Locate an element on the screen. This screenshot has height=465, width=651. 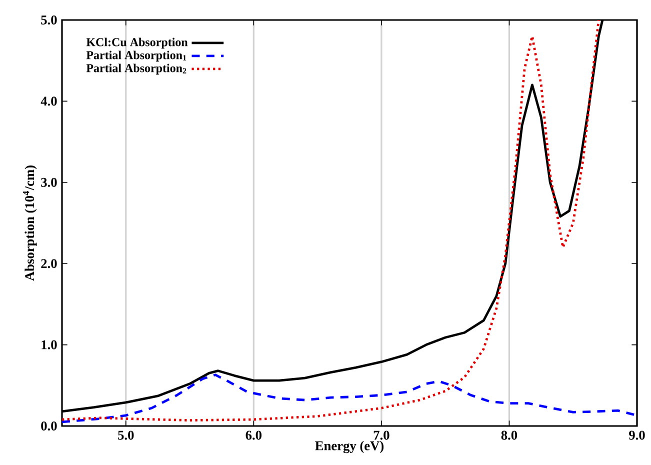
x-axis-title: Energy (eV) is located at coordinates (349, 447).